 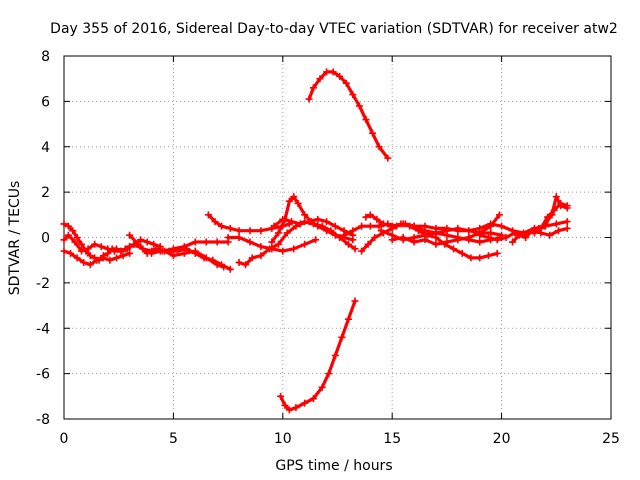 What do you see at coordinates (45, 102) in the screenshot?
I see `y-tick-label: 6` at bounding box center [45, 102].